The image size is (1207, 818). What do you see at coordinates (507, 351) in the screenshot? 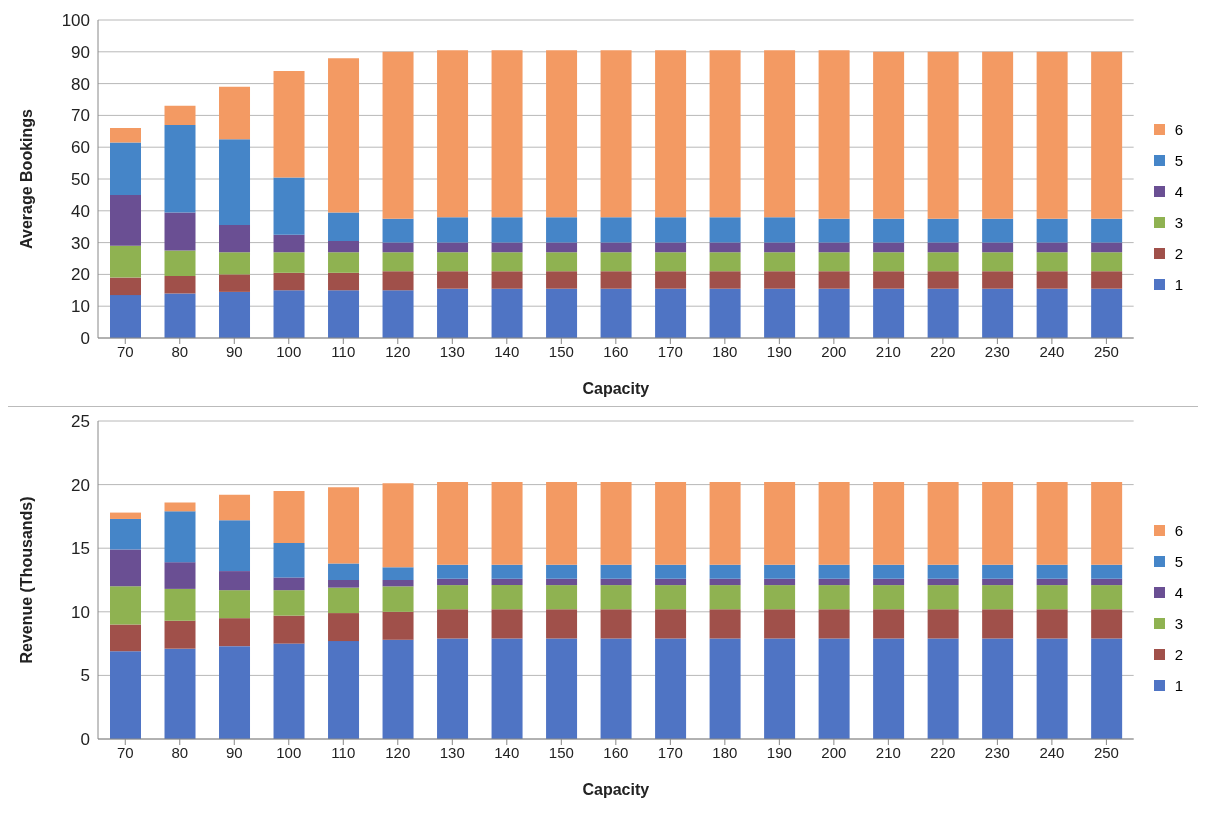
I see `x-tick-label: 140` at bounding box center [507, 351].